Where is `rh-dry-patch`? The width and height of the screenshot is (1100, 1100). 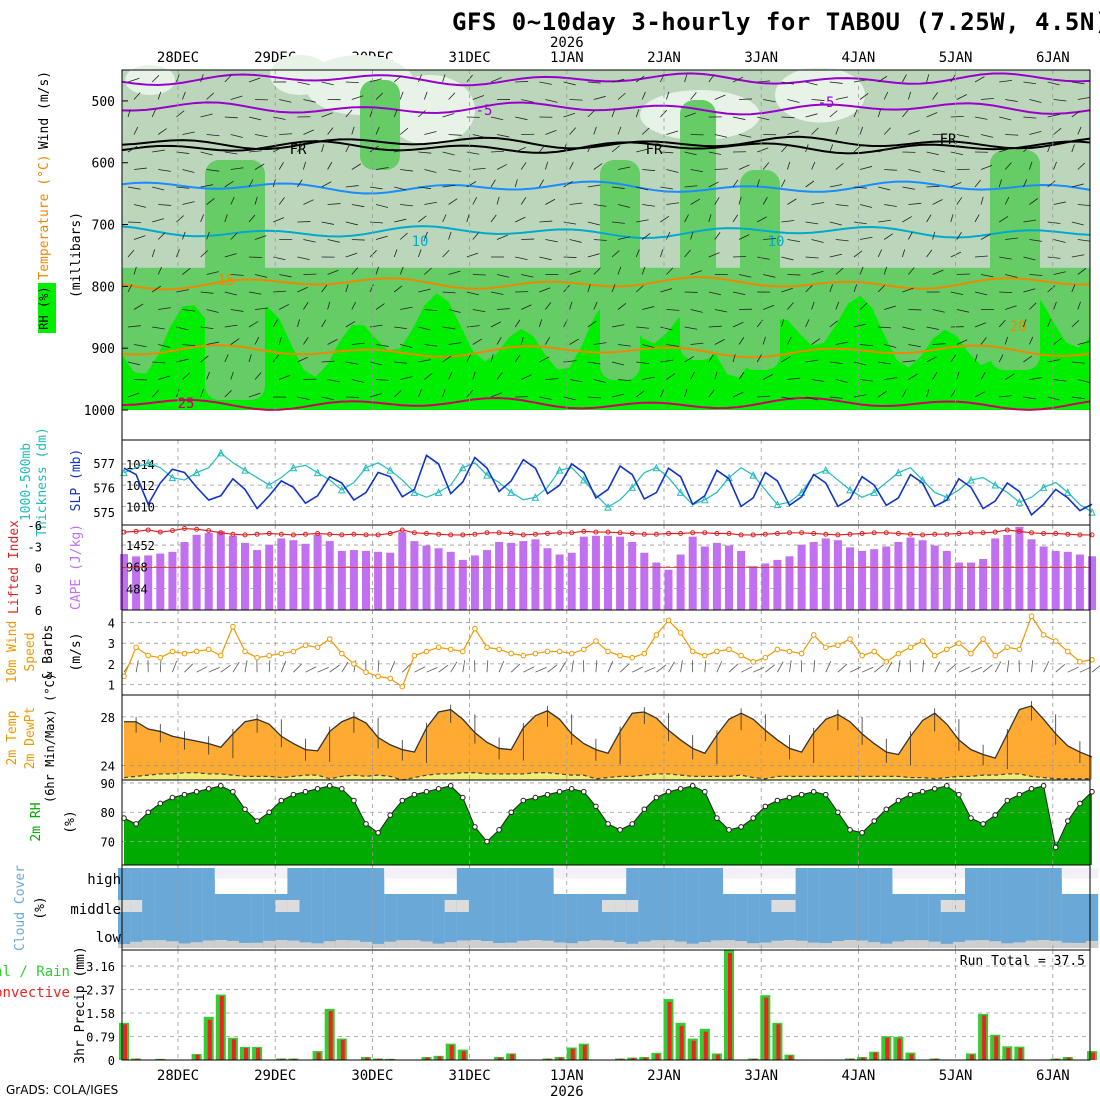 rh-dry-patch is located at coordinates (430, 110).